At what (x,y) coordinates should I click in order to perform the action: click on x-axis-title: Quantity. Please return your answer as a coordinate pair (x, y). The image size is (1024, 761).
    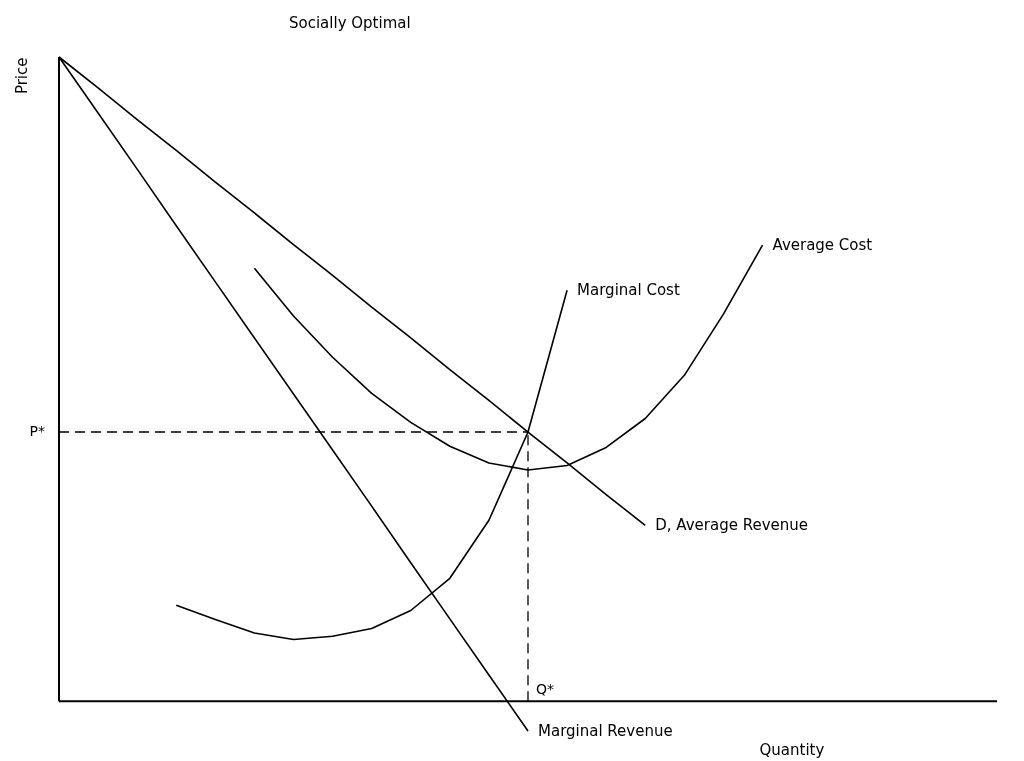
    Looking at the image, I should click on (792, 749).